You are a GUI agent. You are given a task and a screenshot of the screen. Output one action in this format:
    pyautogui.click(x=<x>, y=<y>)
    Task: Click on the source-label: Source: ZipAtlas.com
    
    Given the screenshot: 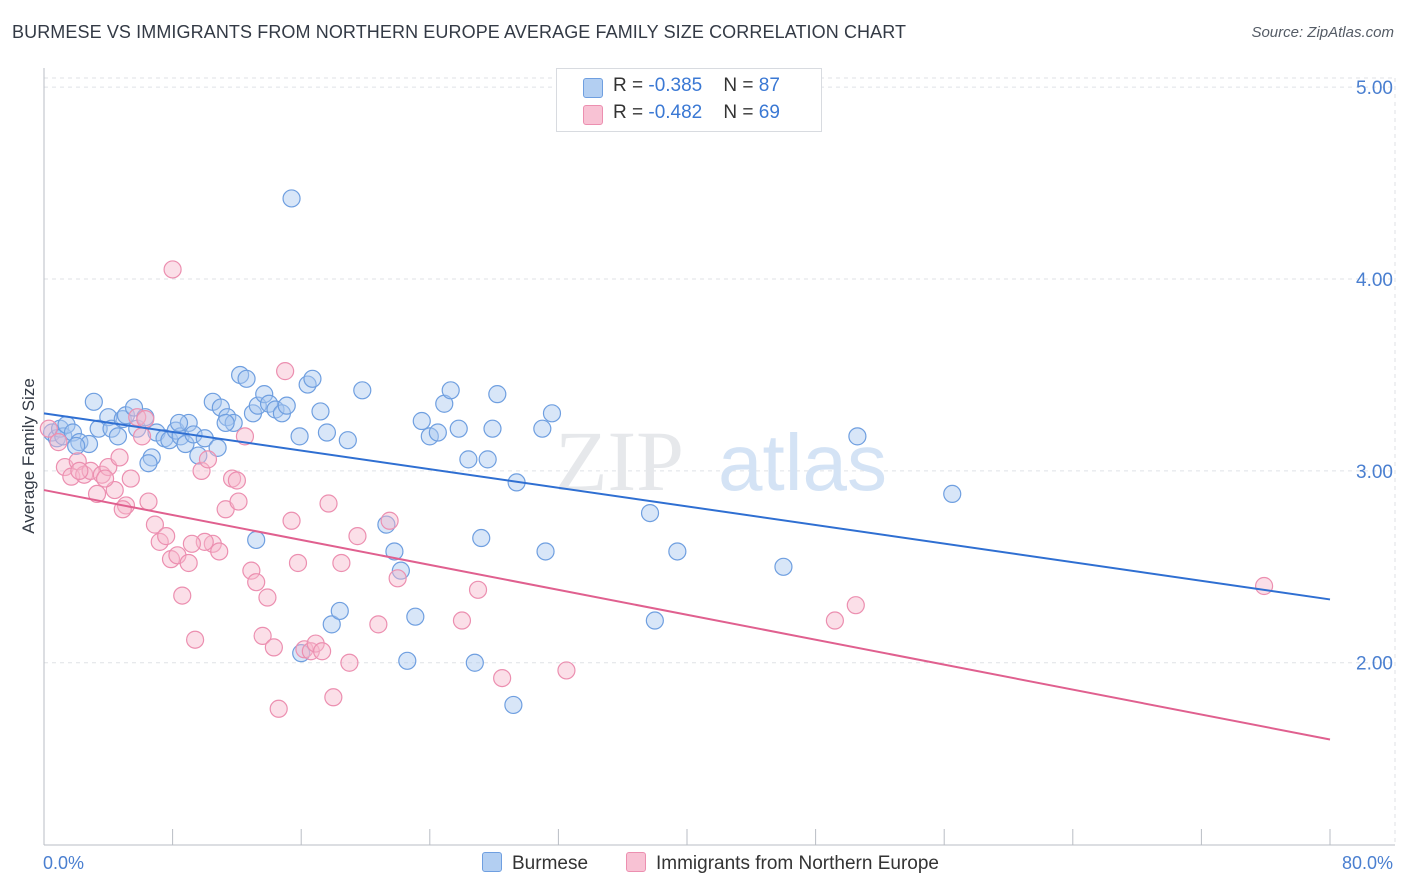 What is the action you would take?
    pyautogui.click(x=1322, y=32)
    